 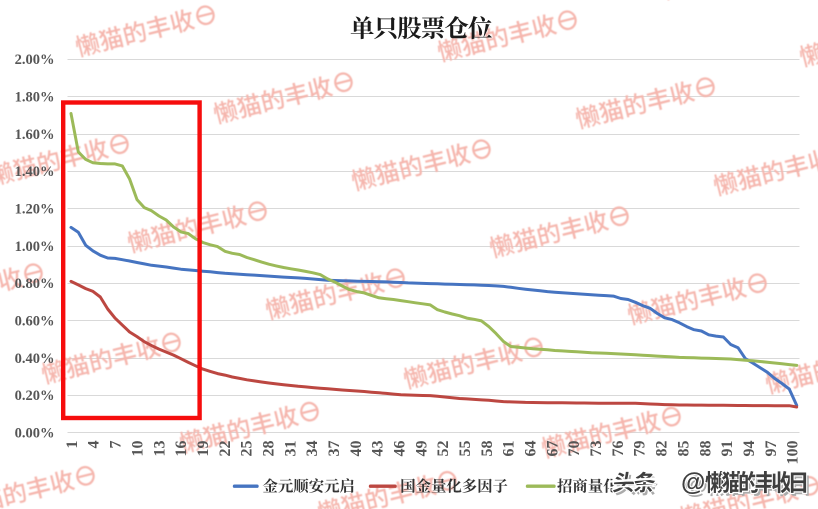 What do you see at coordinates (312, 449) in the screenshot?
I see `svg-text: 34` at bounding box center [312, 449].